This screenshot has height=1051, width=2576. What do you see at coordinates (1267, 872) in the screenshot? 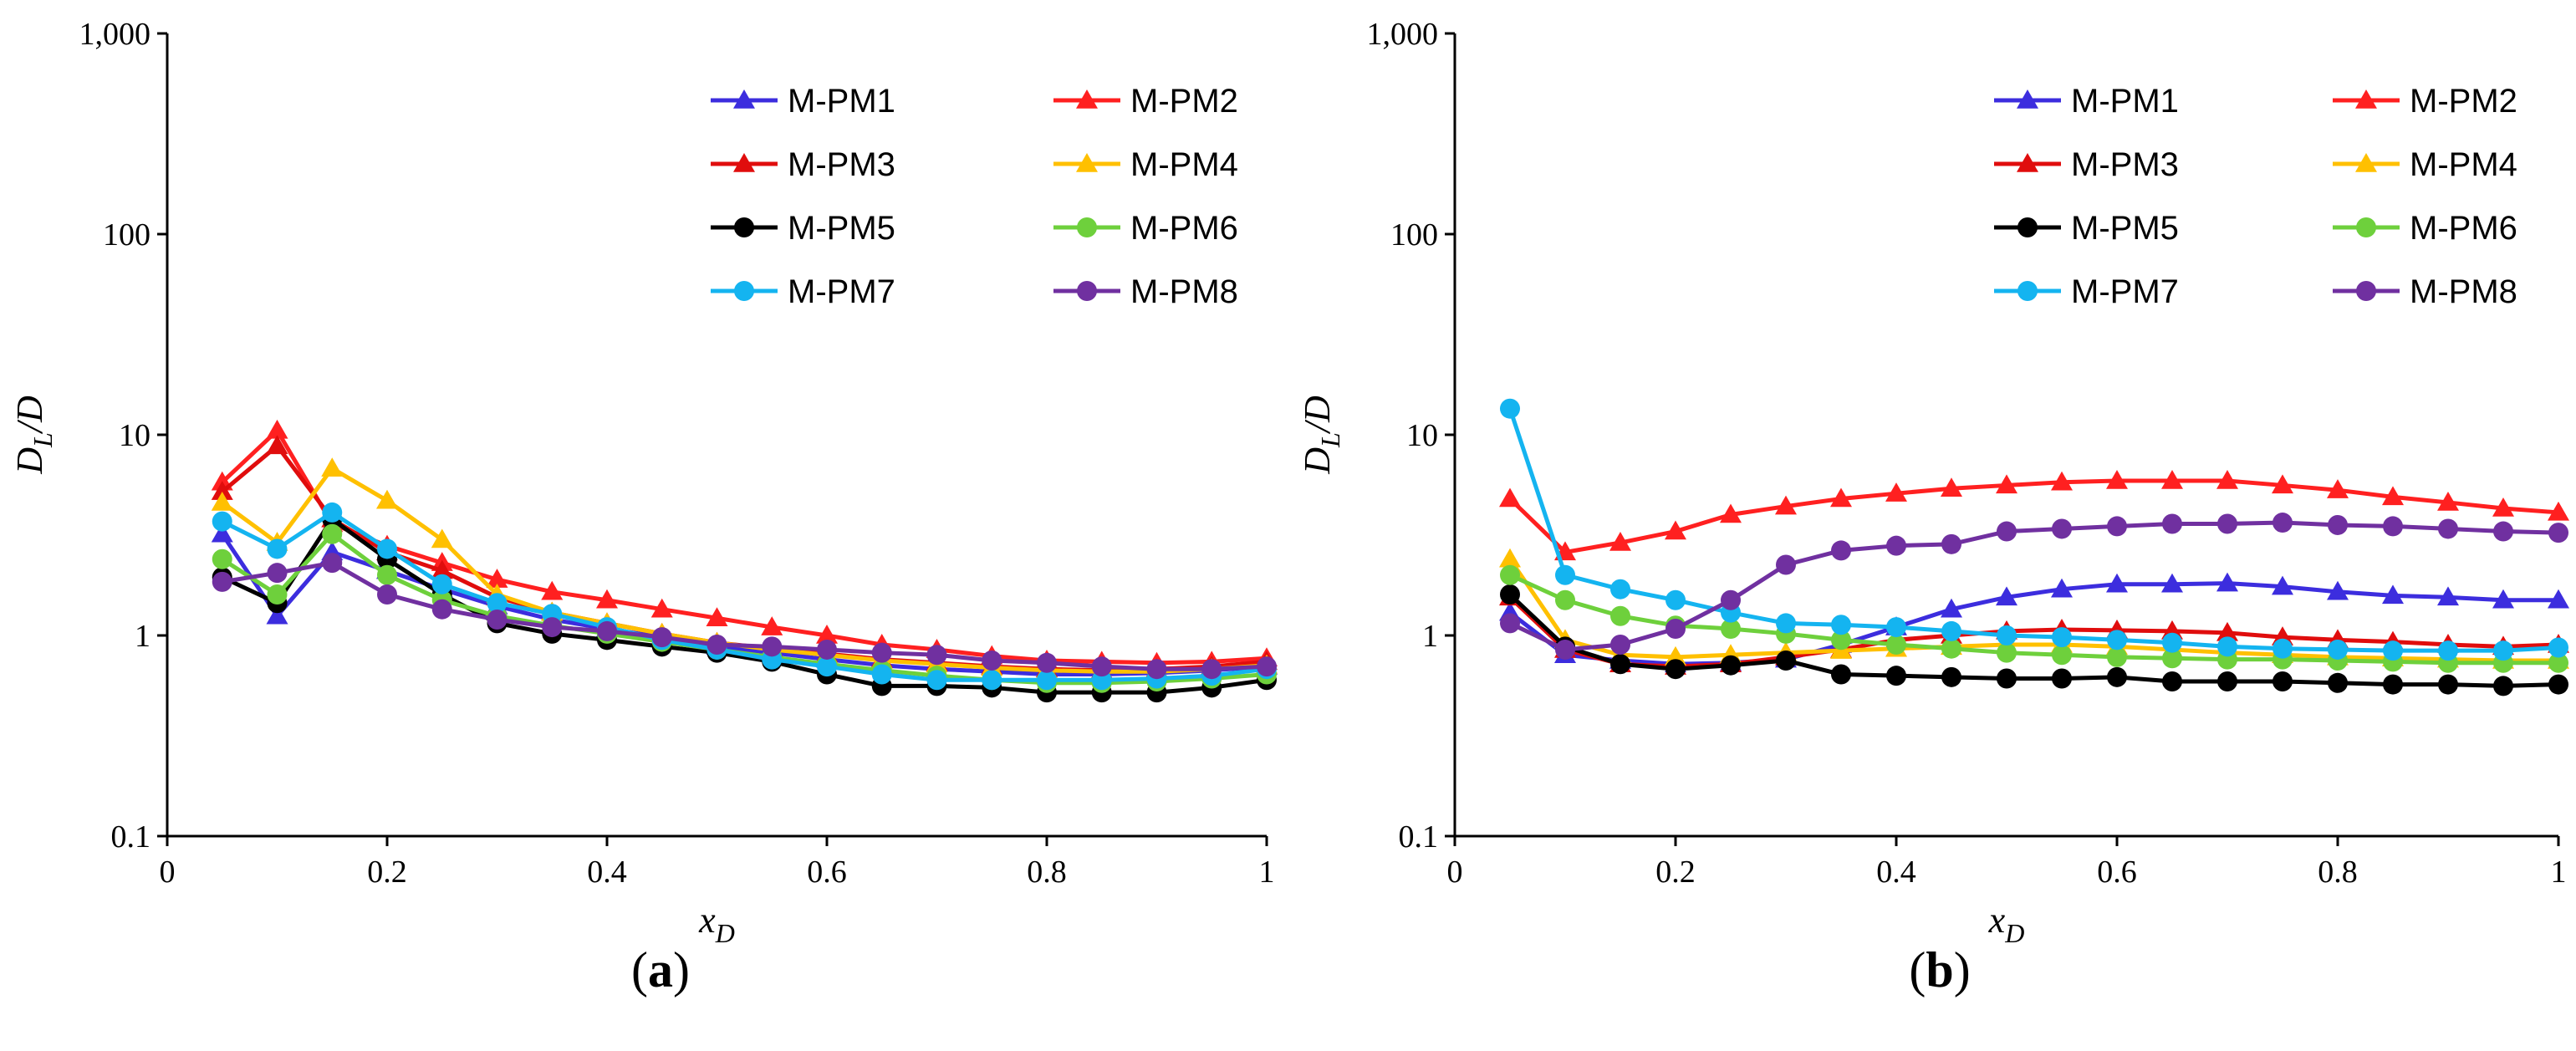
I see `x-tick-label: 1` at bounding box center [1267, 872].